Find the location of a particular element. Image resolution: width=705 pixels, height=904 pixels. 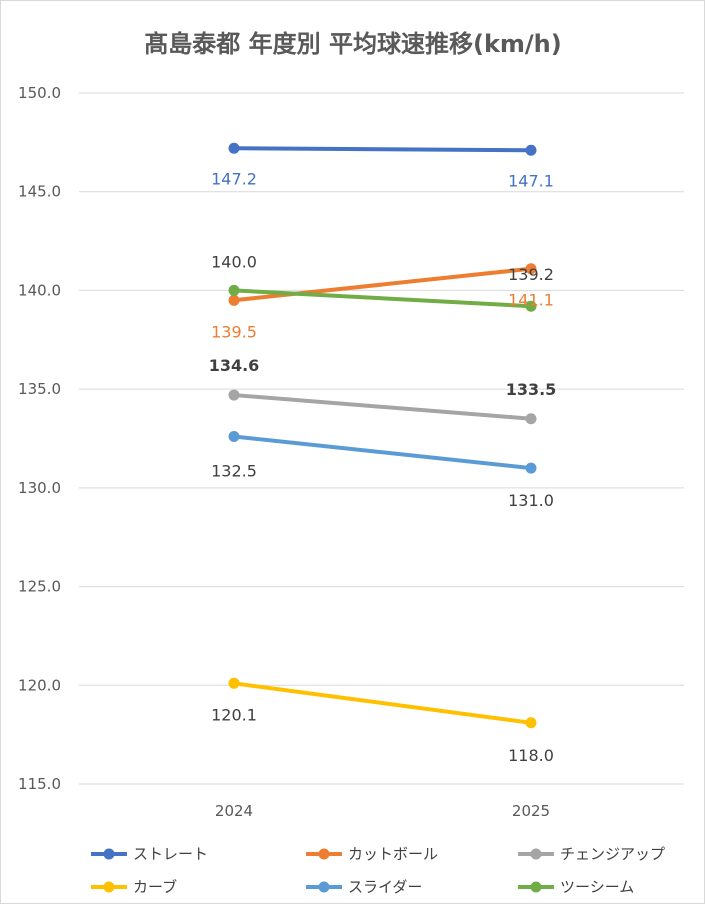

x-axis: 2024 2025 is located at coordinates (382, 811).